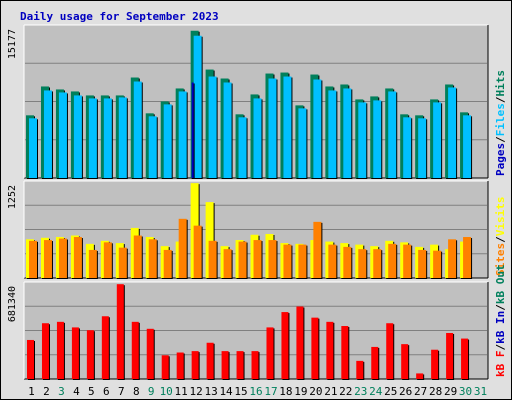  What do you see at coordinates (46, 391) in the screenshot?
I see `x-tick-label-2: 2` at bounding box center [46, 391].